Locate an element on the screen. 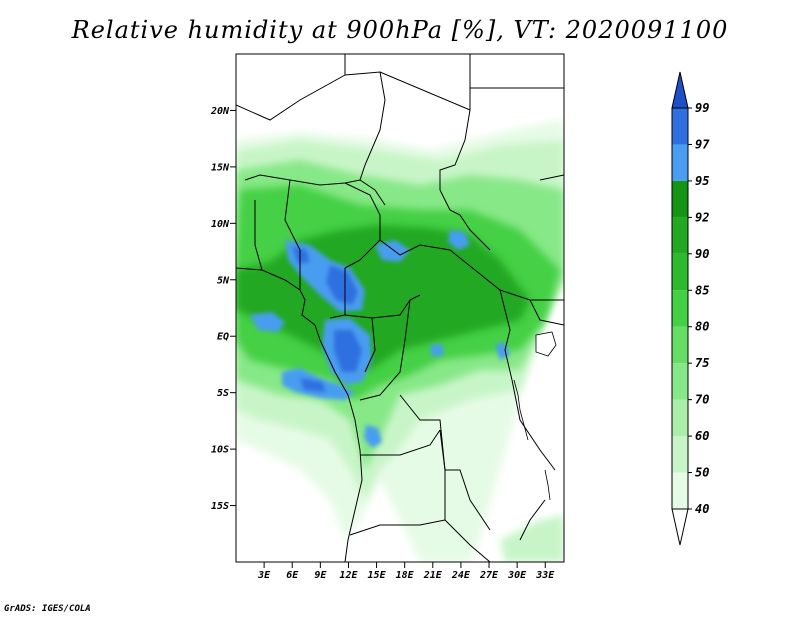 This screenshot has height=618, width=800. colorbar-label: 95 is located at coordinates (702, 181).